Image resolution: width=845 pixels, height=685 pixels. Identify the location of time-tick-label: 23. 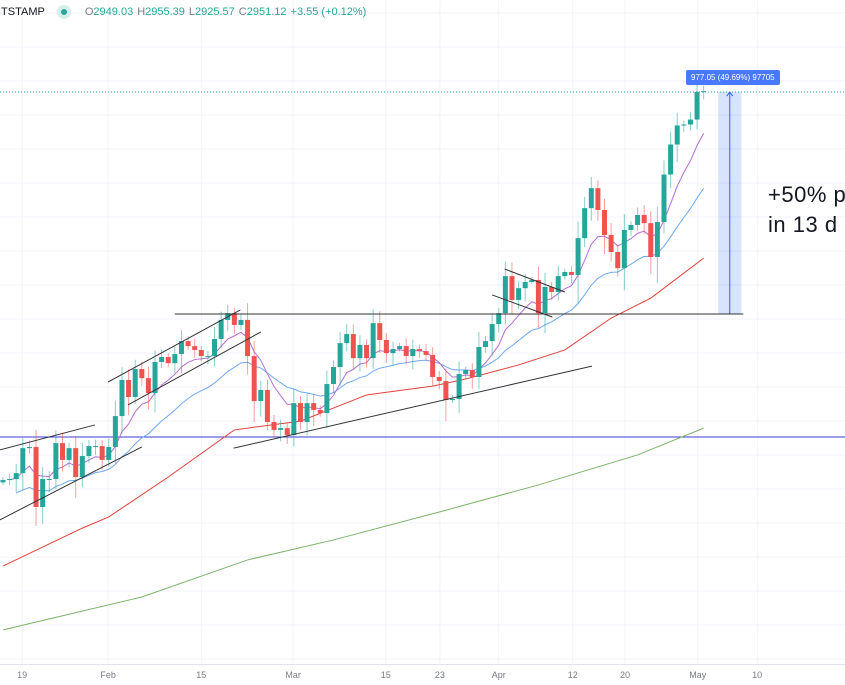
(439, 675).